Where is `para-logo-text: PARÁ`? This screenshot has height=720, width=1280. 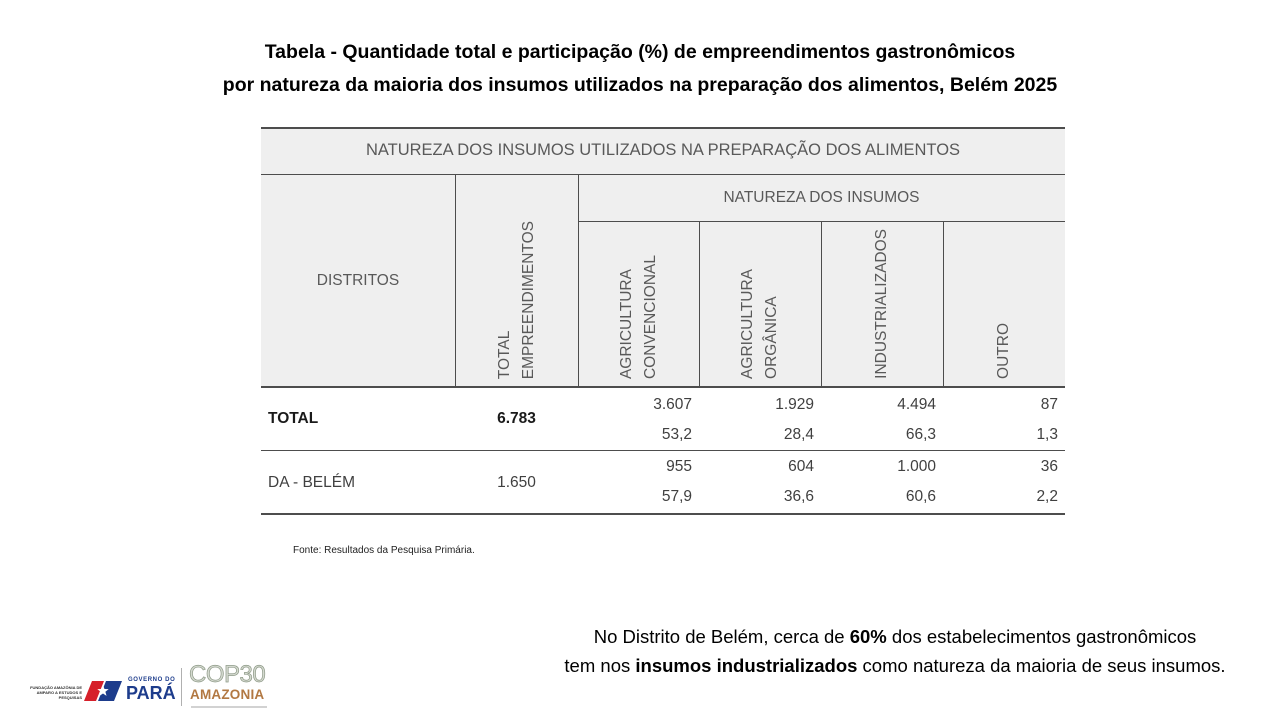 para-logo-text: PARÁ is located at coordinates (151, 693).